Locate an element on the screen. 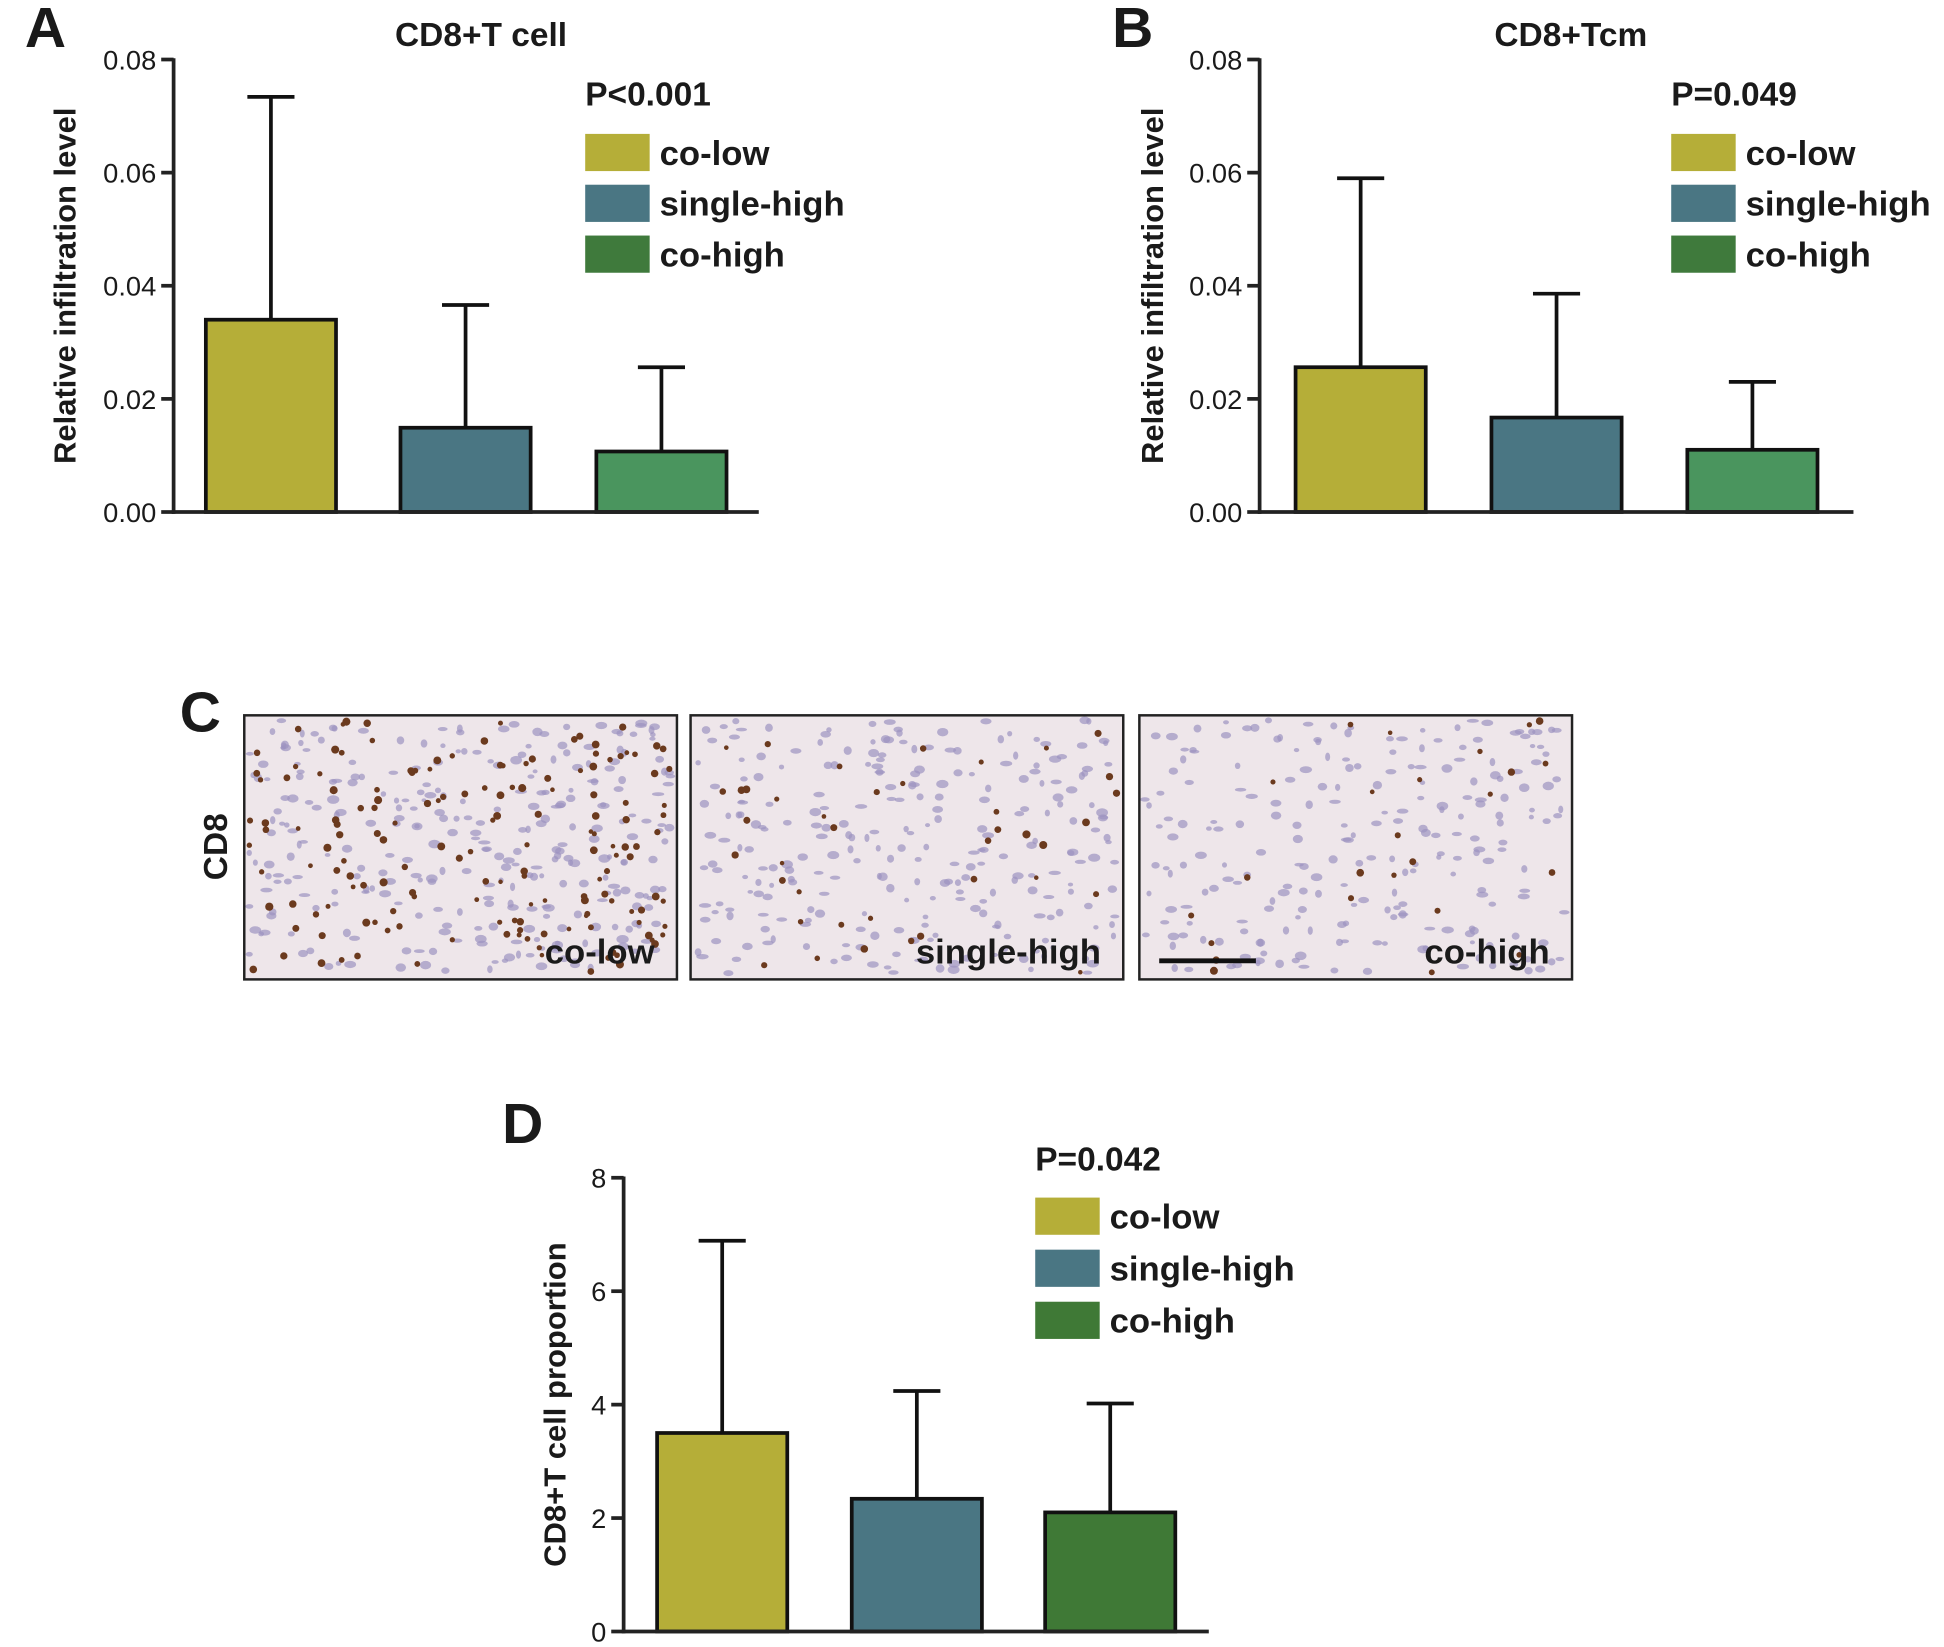  legend-swatch is located at coordinates (1703, 152).